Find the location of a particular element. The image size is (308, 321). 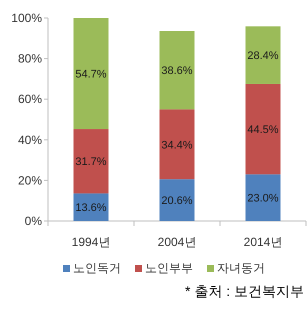

y-tick-label: 40% is located at coordinates (30, 139).